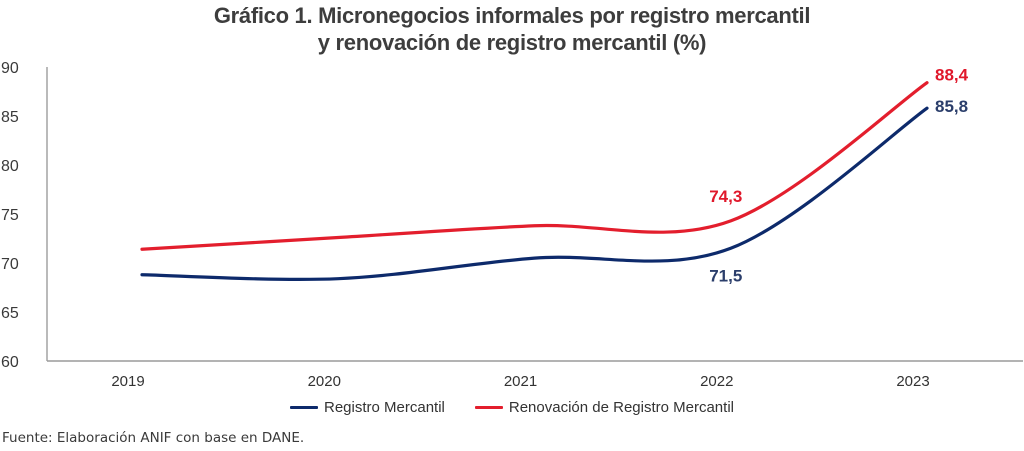  What do you see at coordinates (951, 106) in the screenshot?
I see `data-label-registro-mercantil: 85,8` at bounding box center [951, 106].